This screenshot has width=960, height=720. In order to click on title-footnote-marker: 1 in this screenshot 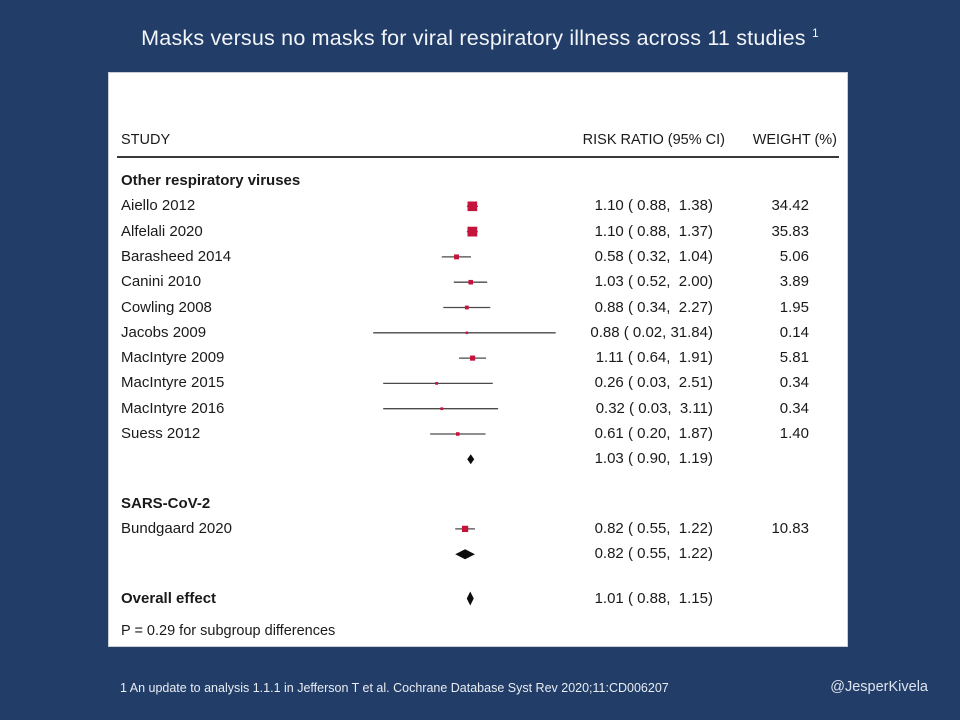, I will do `click(815, 33)`.